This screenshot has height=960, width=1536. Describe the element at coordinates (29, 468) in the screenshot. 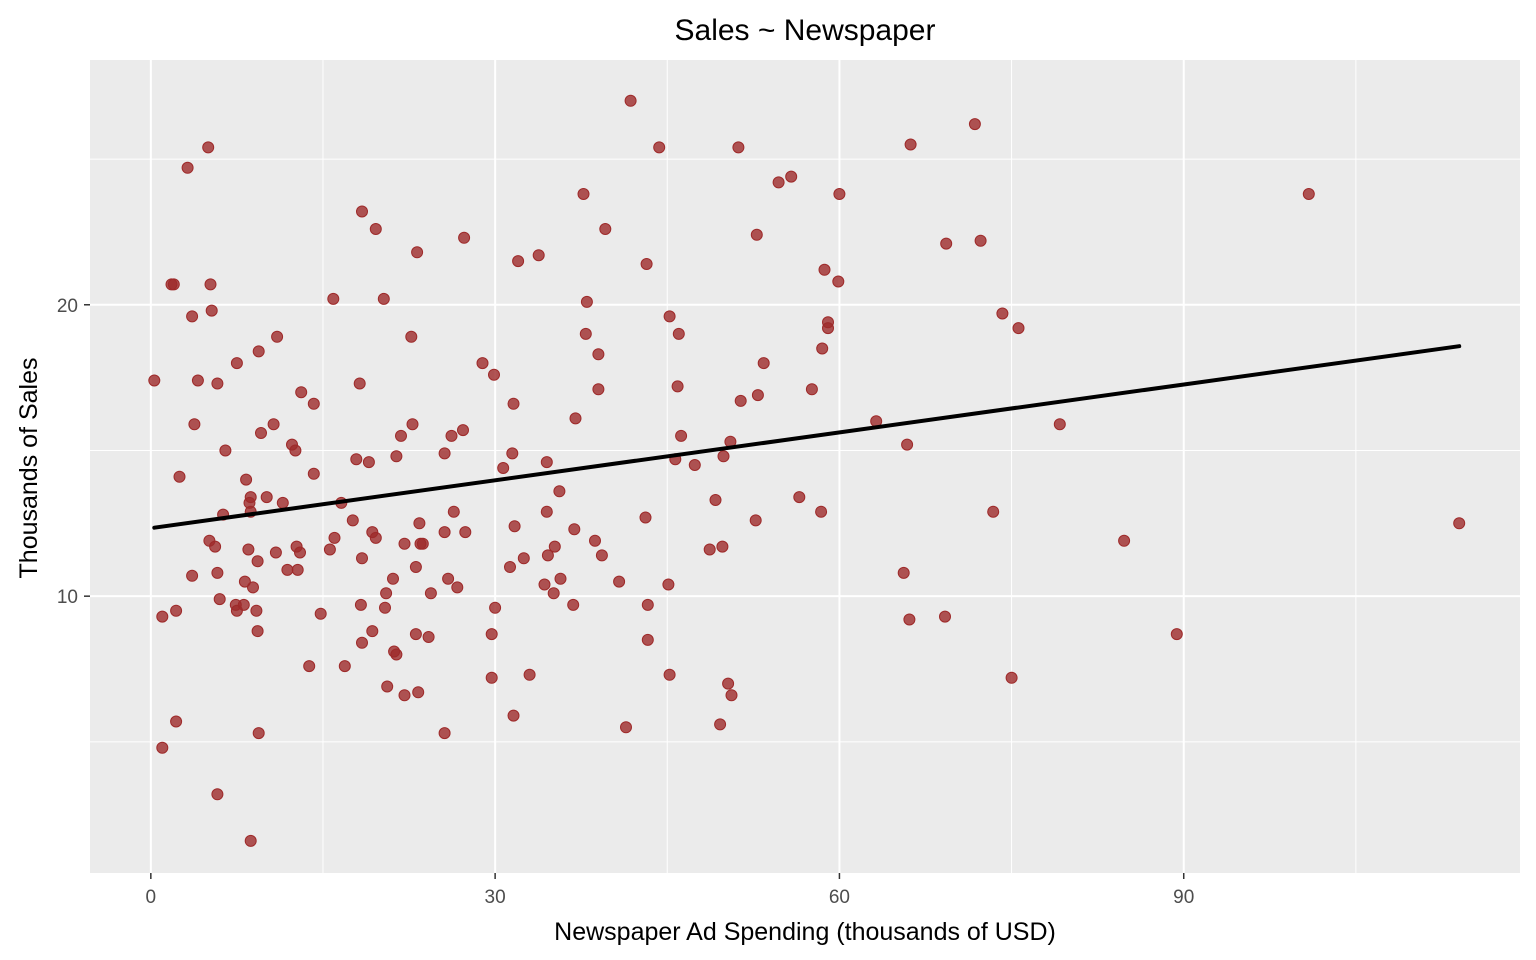

I see `y-axis-label: Thousands of Sales` at that location.